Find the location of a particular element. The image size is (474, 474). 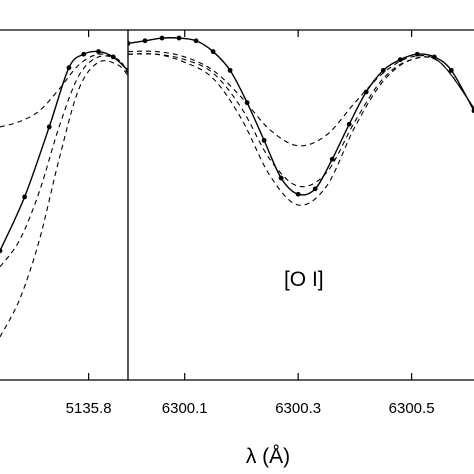

x-tick-label: 6300.3 is located at coordinates (298, 408).